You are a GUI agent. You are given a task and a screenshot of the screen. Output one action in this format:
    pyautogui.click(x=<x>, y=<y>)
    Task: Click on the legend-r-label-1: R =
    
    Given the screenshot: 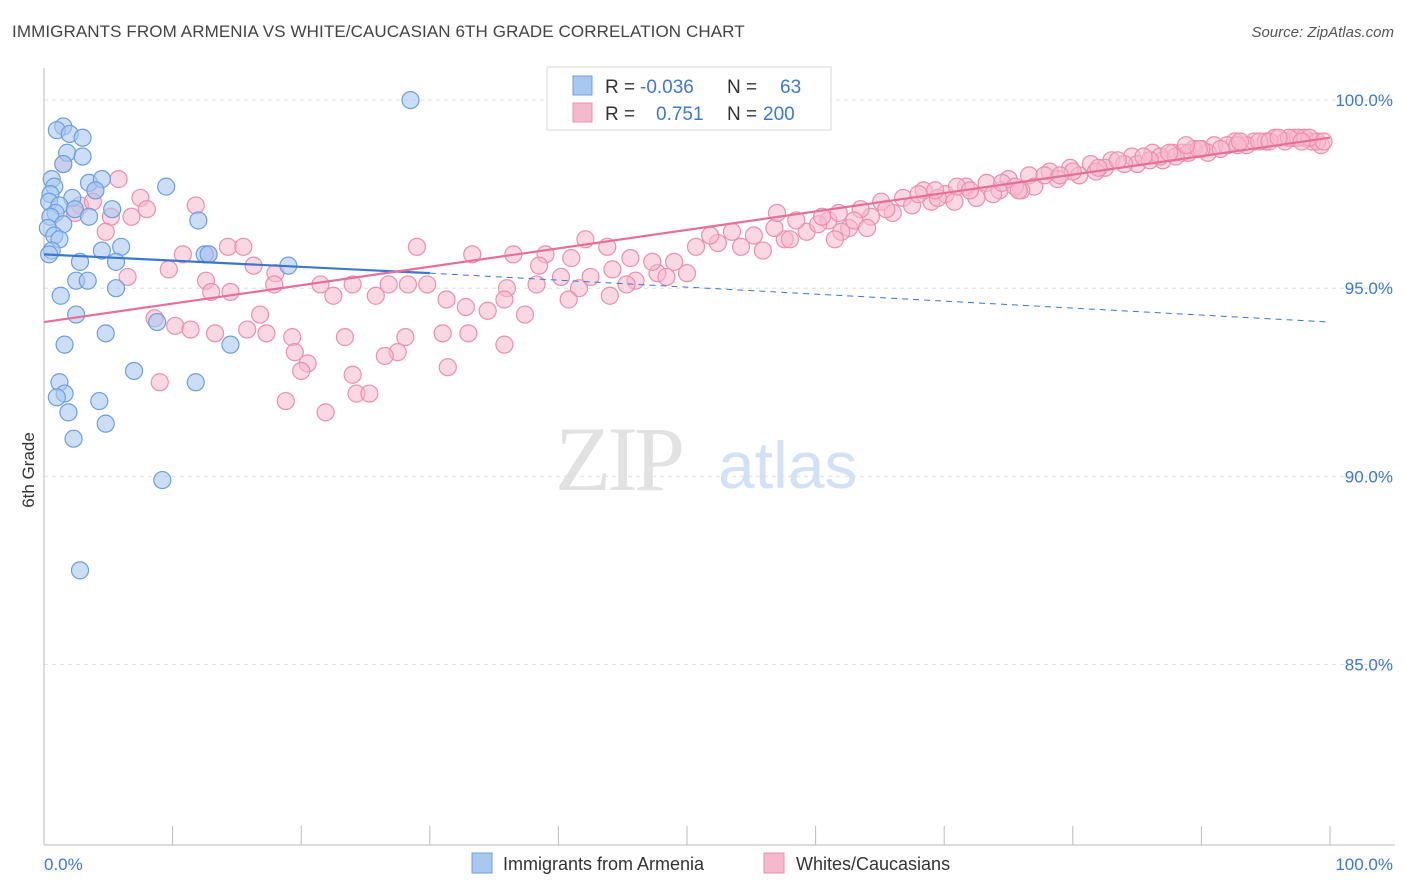 What is the action you would take?
    pyautogui.click(x=620, y=87)
    